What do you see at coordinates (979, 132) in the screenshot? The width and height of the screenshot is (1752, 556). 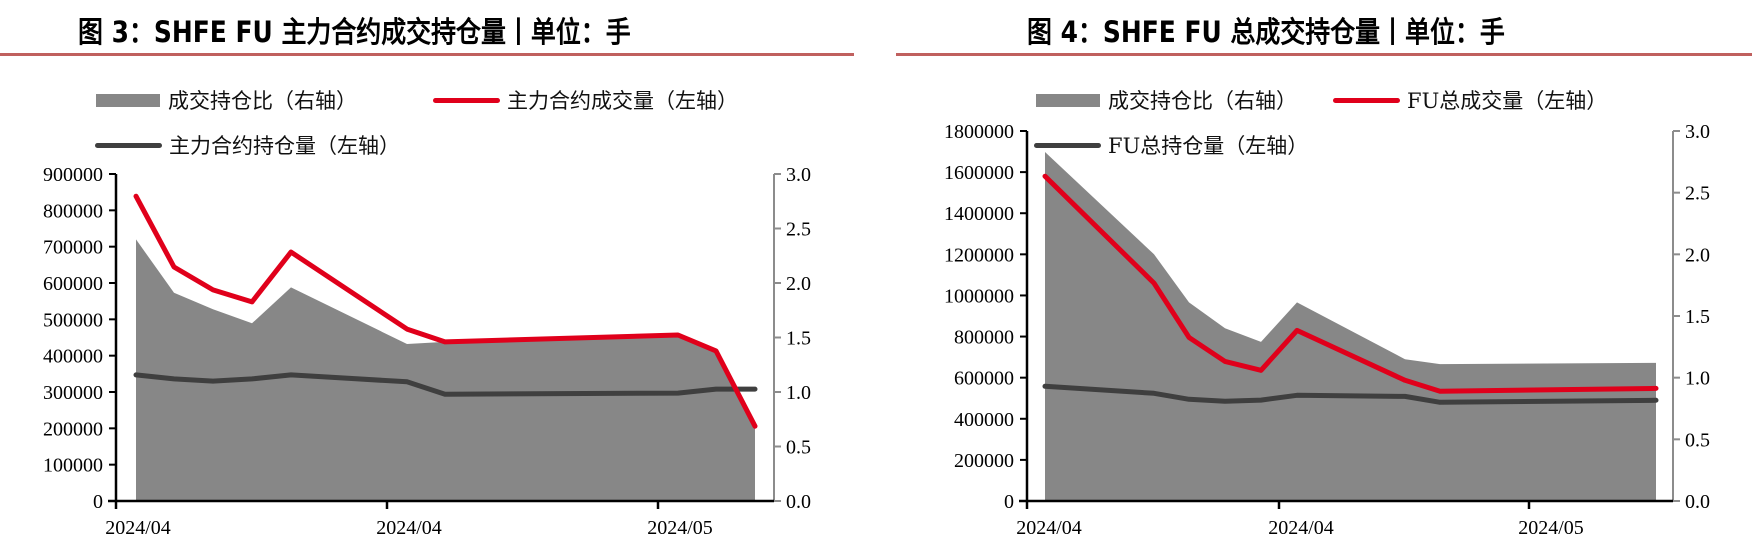 I see `left-axis-tick-label: 1800000` at bounding box center [979, 132].